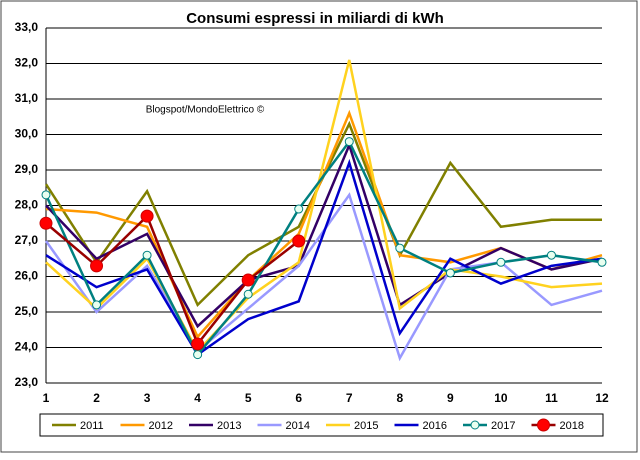 This screenshot has width=640, height=460. Describe the element at coordinates (315, 18) in the screenshot. I see `chart-title: Consumi espressi in miliardi di kWh` at that location.